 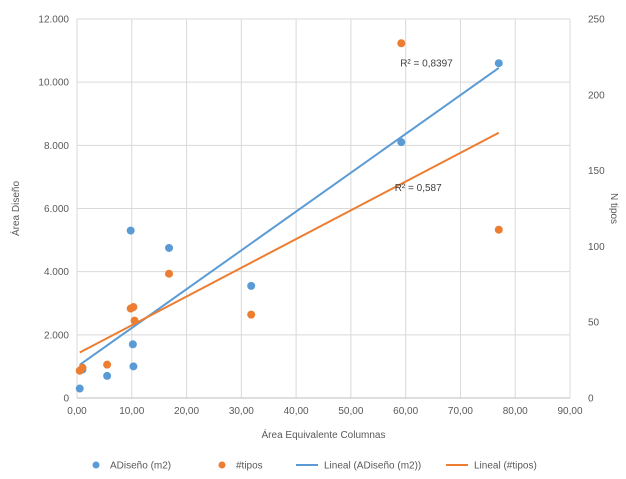 I want to click on x-tick-label: 70,00, so click(x=460, y=411).